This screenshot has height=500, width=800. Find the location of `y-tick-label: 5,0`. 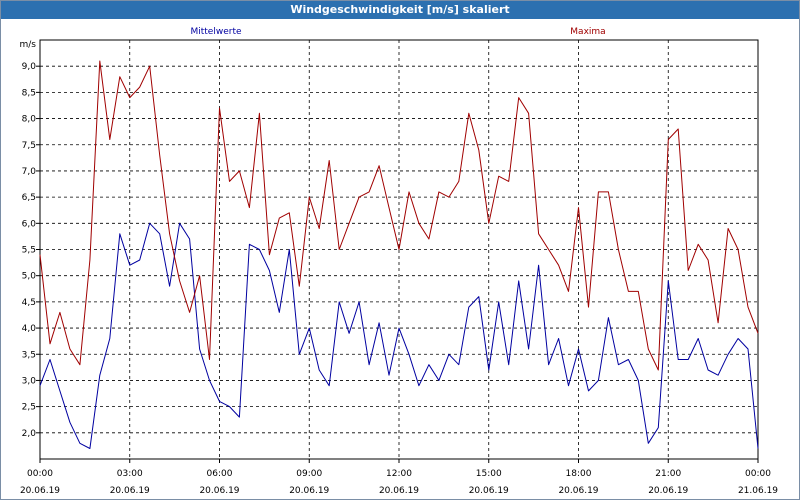

y-tick-label: 5,0 is located at coordinates (29, 277).